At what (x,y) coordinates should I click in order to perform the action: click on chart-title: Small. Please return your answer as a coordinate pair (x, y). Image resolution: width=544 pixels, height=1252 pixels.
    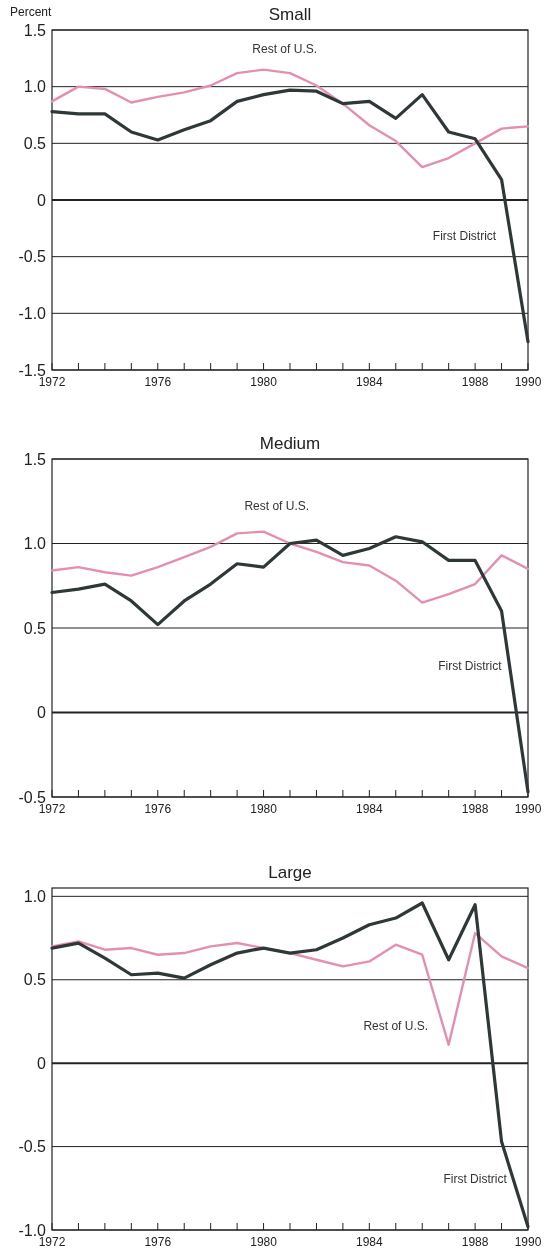
    Looking at the image, I should click on (290, 14).